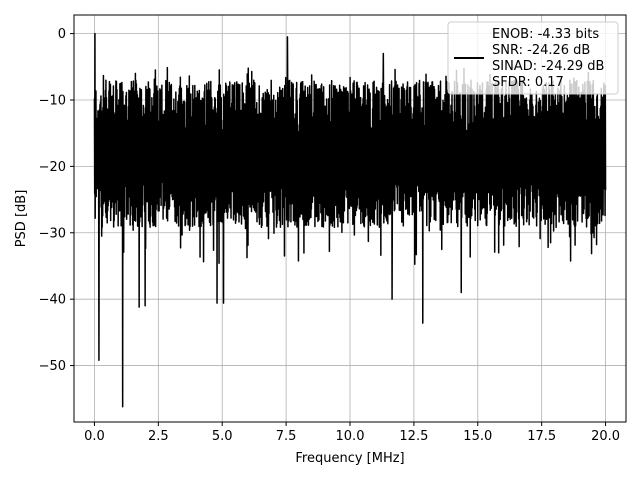 The height and width of the screenshot is (480, 640). Describe the element at coordinates (286, 436) in the screenshot. I see `x-tick-label: 7.5` at that location.